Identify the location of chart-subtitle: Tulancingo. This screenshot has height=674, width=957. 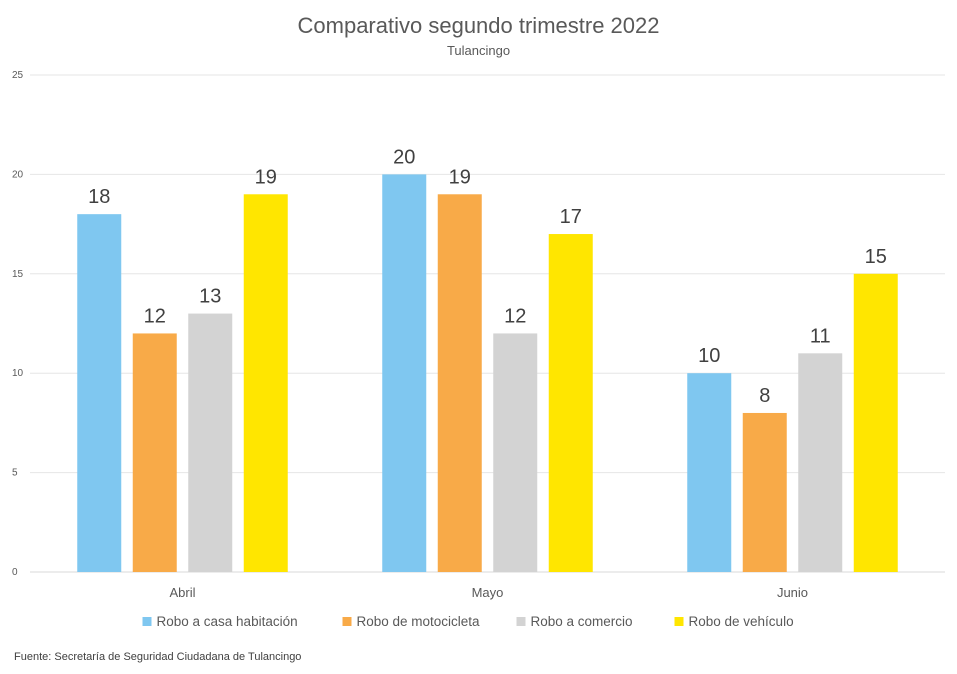
(478, 50).